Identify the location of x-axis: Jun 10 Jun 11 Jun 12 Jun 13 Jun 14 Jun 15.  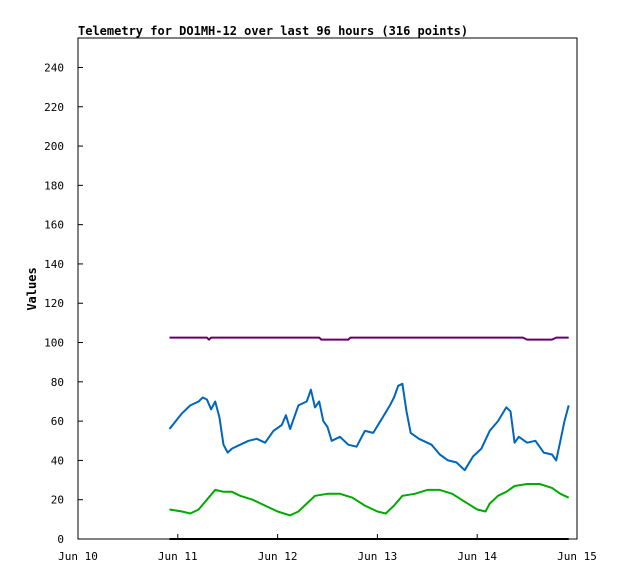
(327, 548).